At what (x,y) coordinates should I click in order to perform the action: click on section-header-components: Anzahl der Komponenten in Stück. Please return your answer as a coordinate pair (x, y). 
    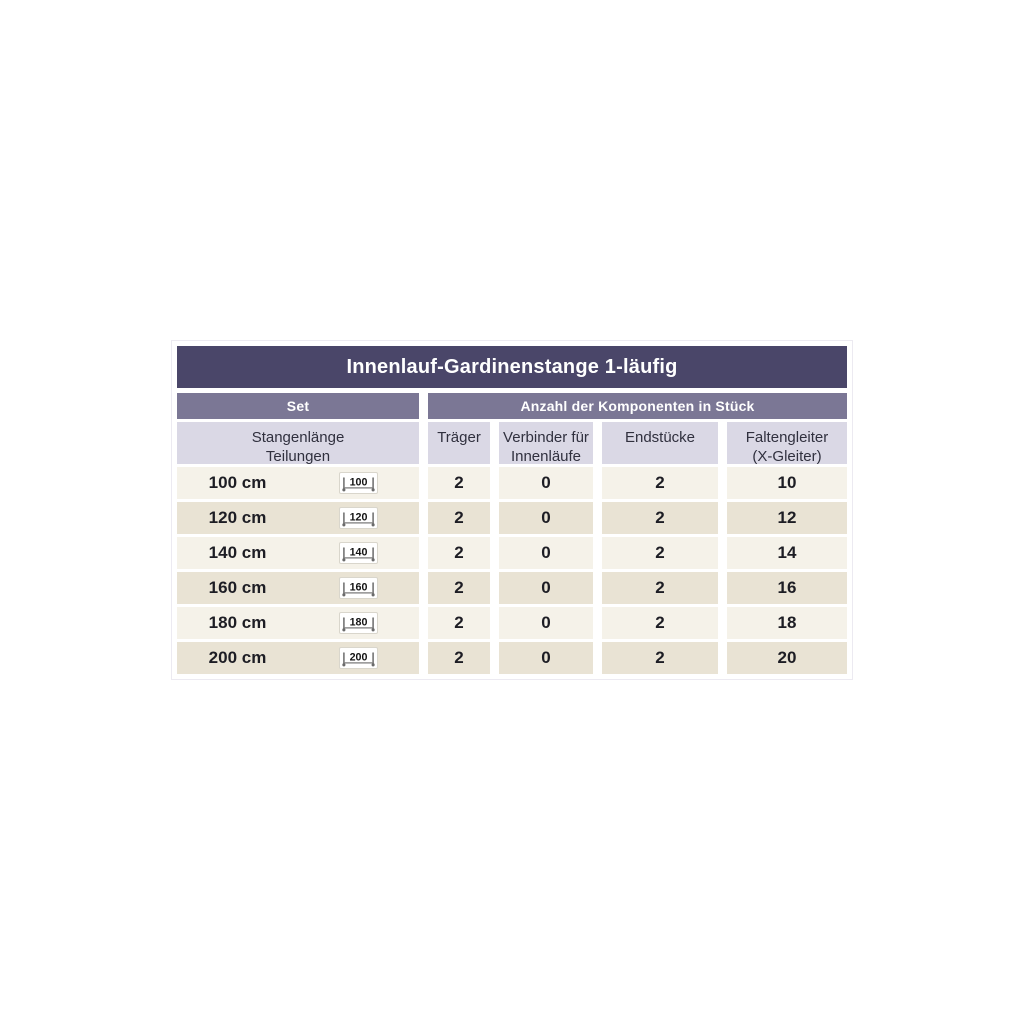
    Looking at the image, I should click on (637, 406).